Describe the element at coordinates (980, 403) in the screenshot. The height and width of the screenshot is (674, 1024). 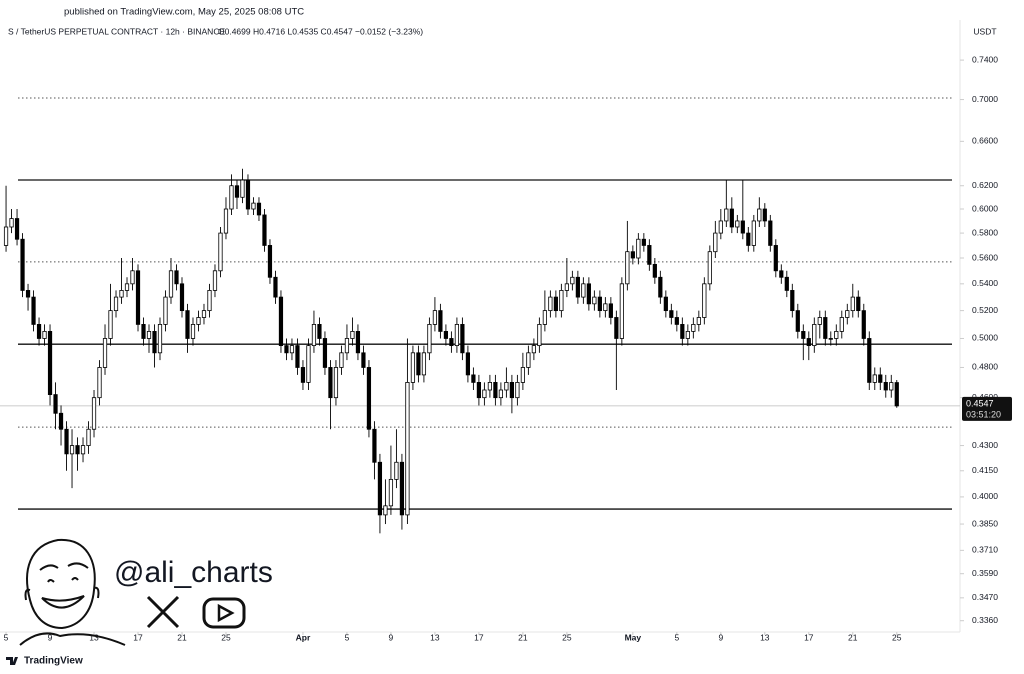
I see `last-price-label: 0.4547` at that location.